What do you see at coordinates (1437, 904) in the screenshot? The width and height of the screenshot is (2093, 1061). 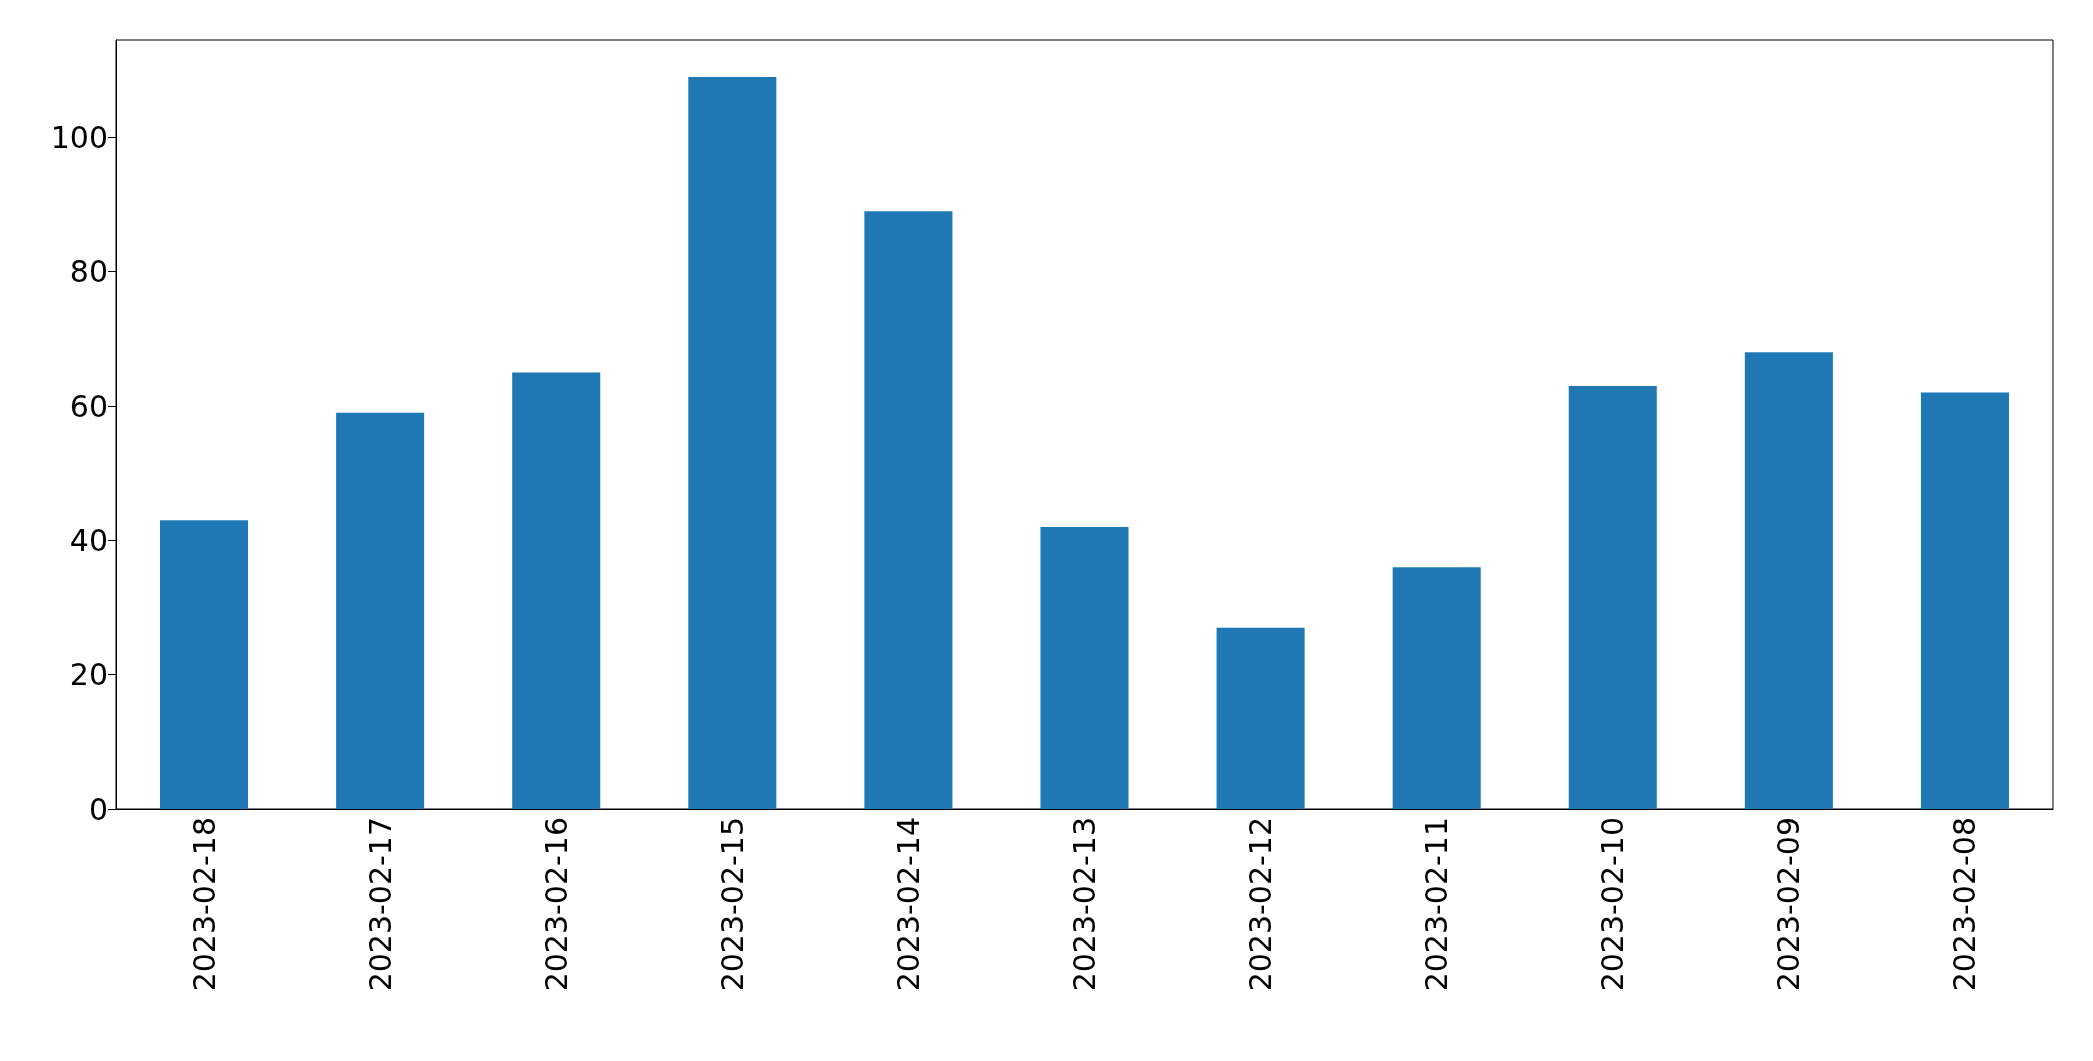 I see `x-tick-label: 2023-02-11` at bounding box center [1437, 904].